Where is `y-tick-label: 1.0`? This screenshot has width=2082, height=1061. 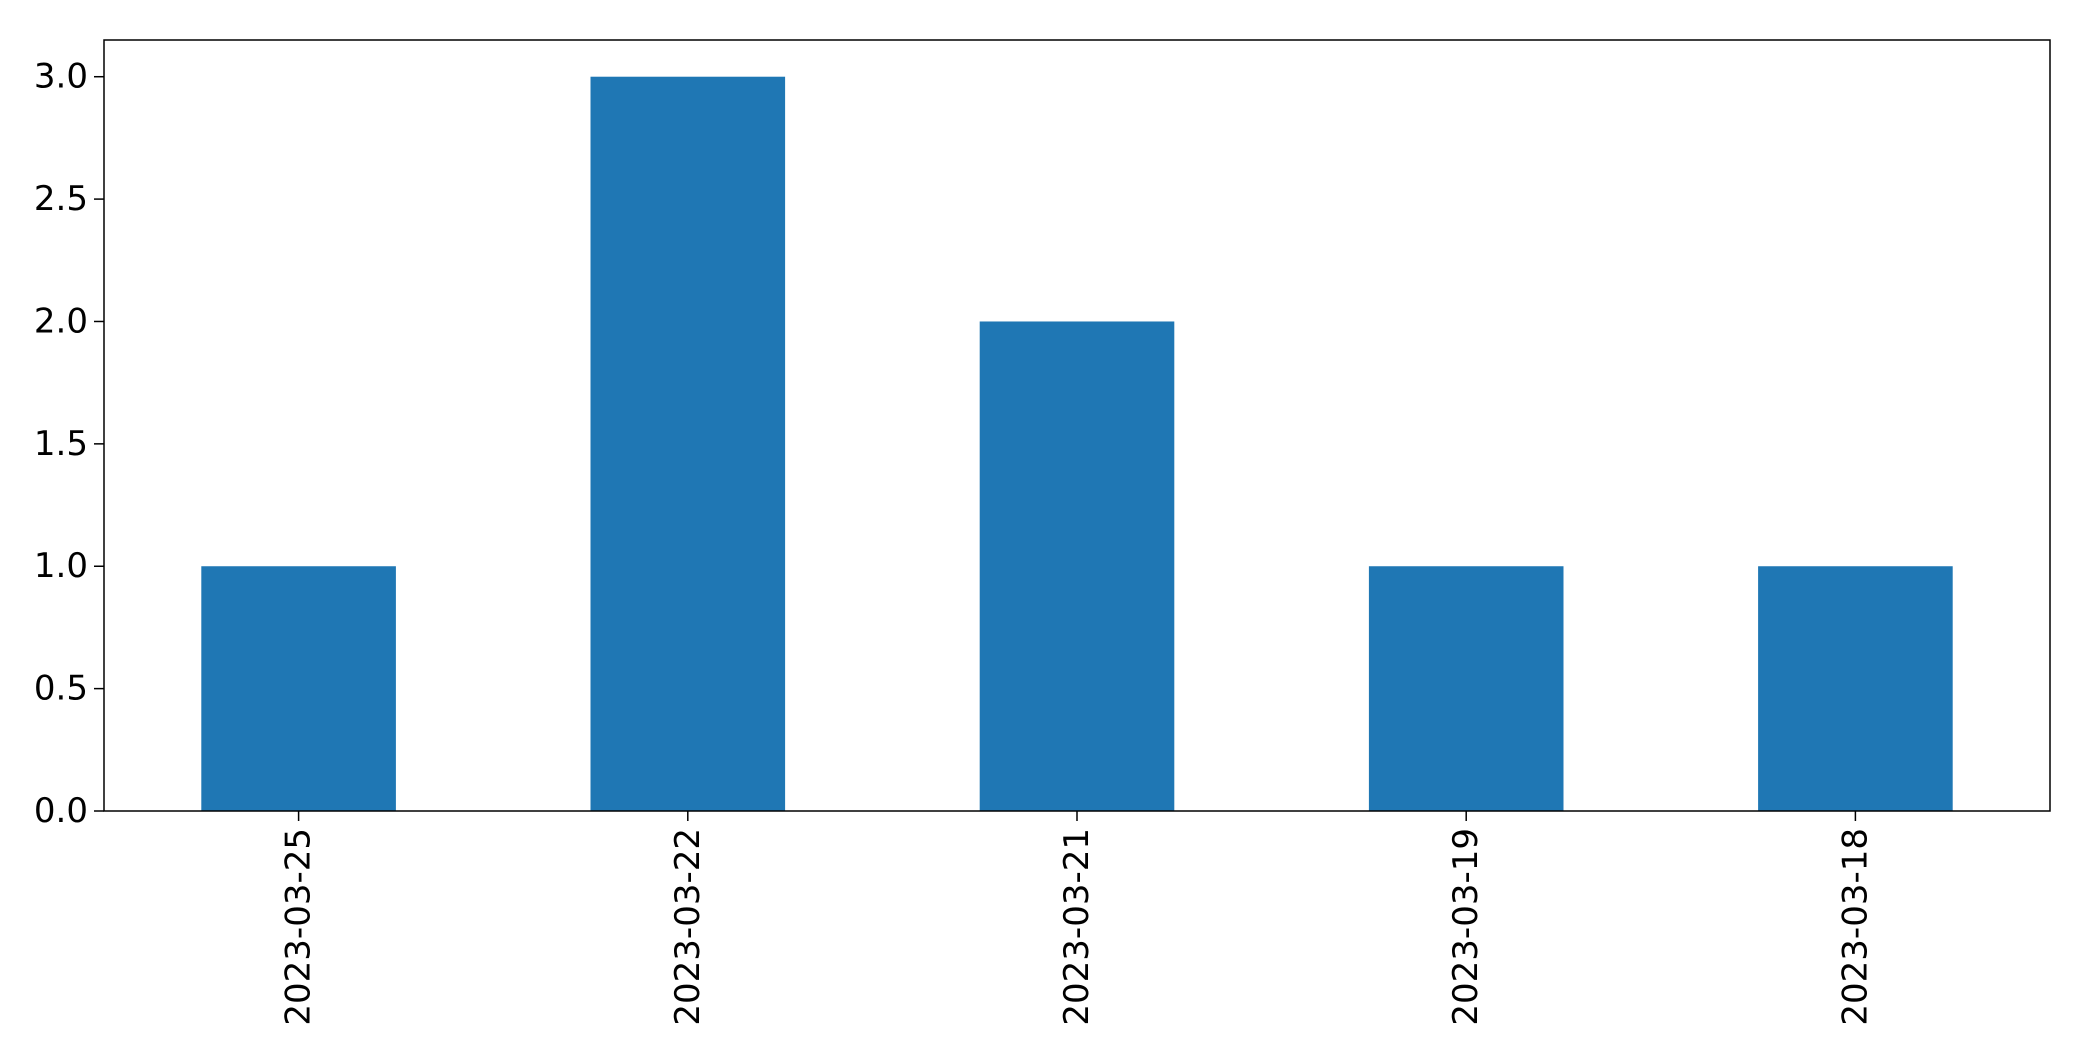 y-tick-label: 1.0 is located at coordinates (61, 566).